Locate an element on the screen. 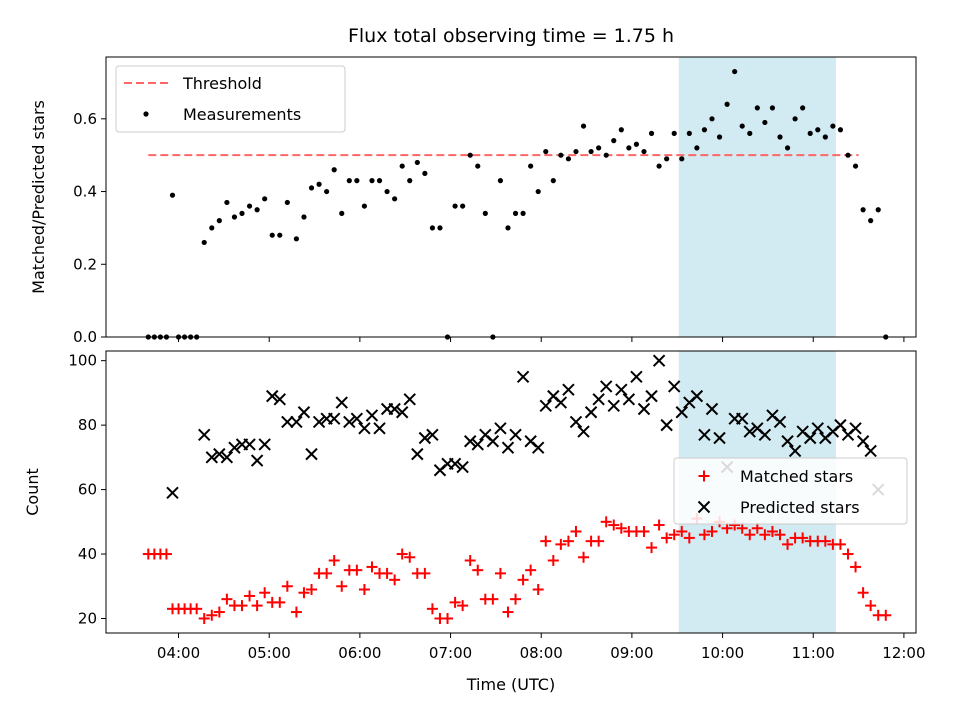  y-tick-label: 20 is located at coordinates (87, 618).